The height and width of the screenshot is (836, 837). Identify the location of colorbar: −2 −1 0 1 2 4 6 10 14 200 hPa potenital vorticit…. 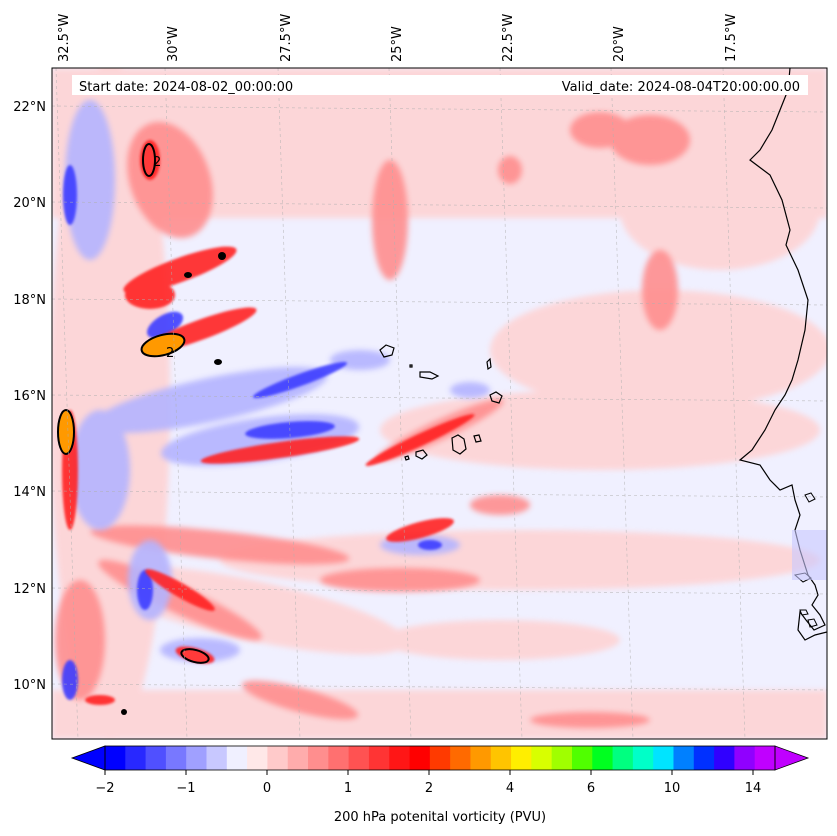
(440, 785).